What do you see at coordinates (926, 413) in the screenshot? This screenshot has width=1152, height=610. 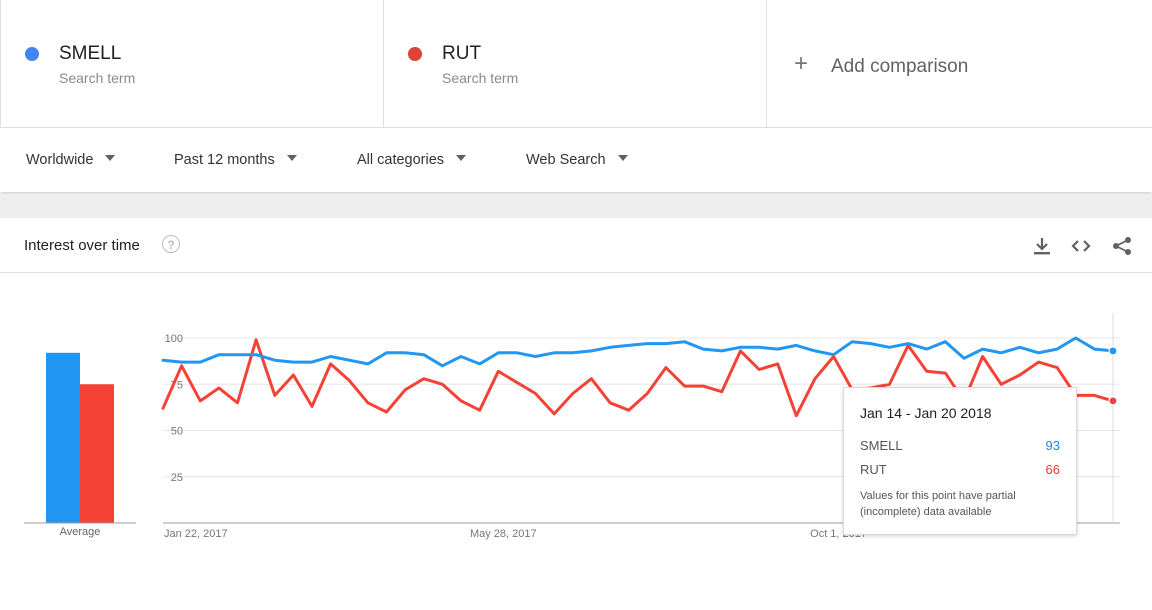 I see `tooltip-date: Jan 14 - Jan 20 2018` at bounding box center [926, 413].